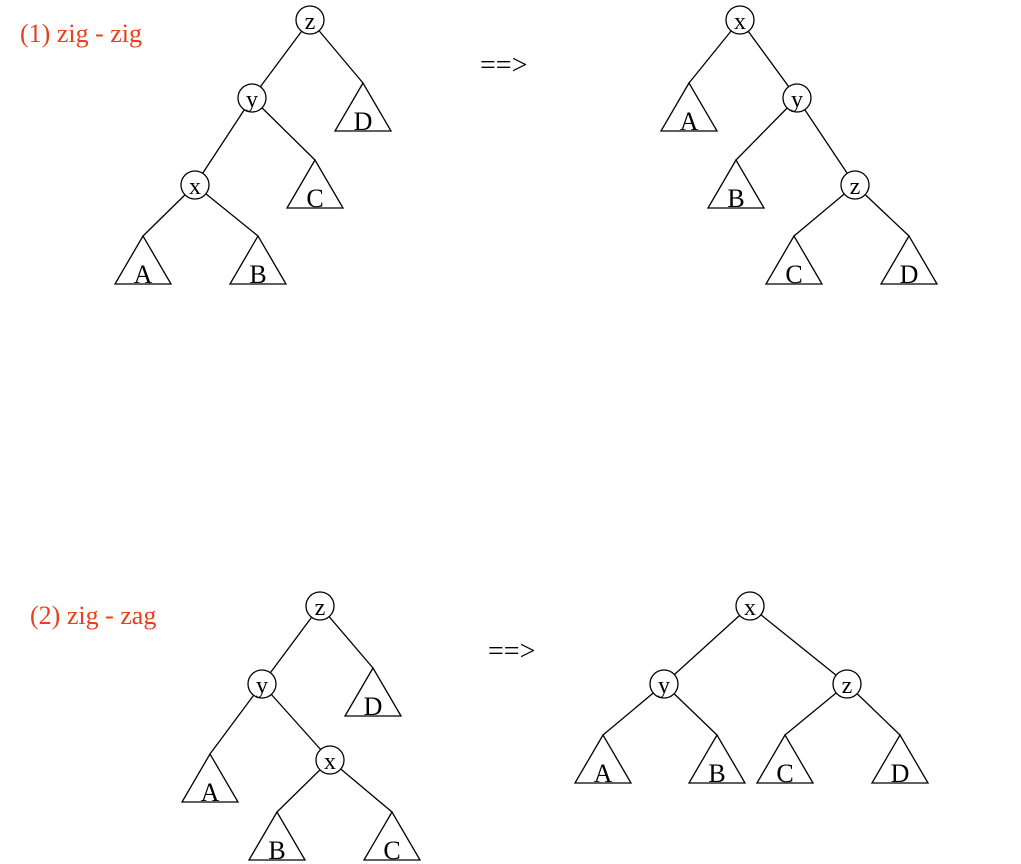  I want to click on zig-zig-title: (1) zig - zig, so click(81, 33).